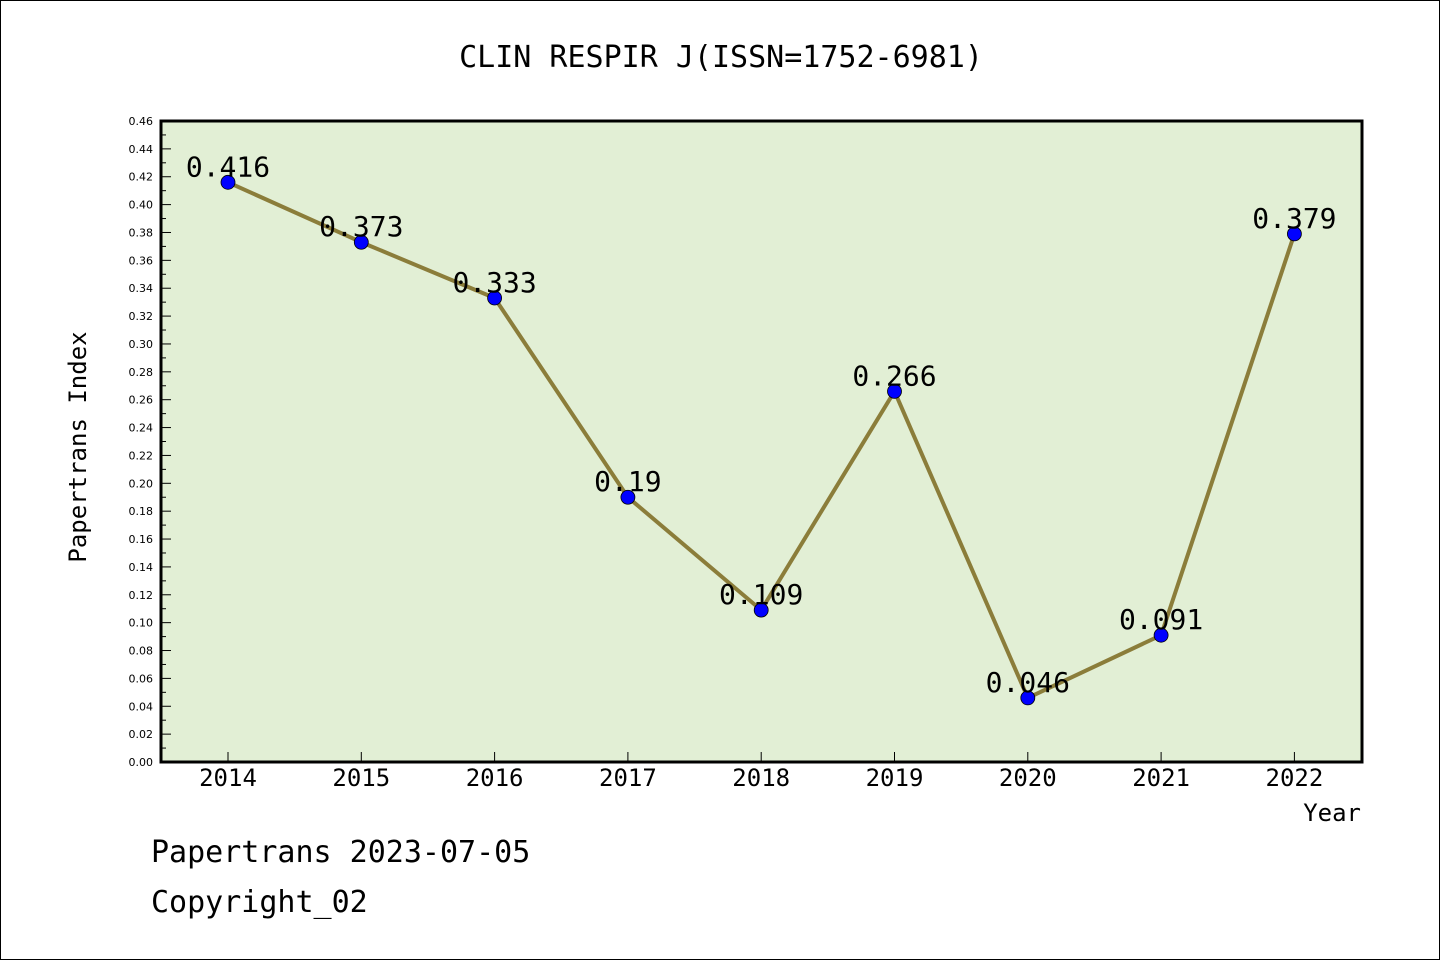  What do you see at coordinates (141, 316) in the screenshot?
I see `y-tick-label: 0.32` at bounding box center [141, 316].